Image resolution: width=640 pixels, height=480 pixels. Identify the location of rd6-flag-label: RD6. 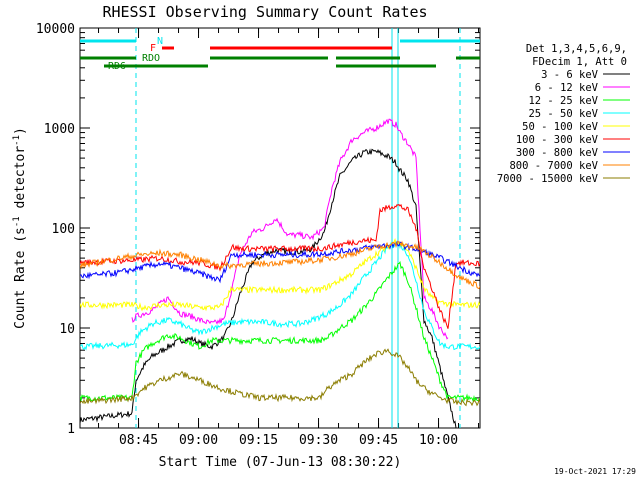
(117, 66).